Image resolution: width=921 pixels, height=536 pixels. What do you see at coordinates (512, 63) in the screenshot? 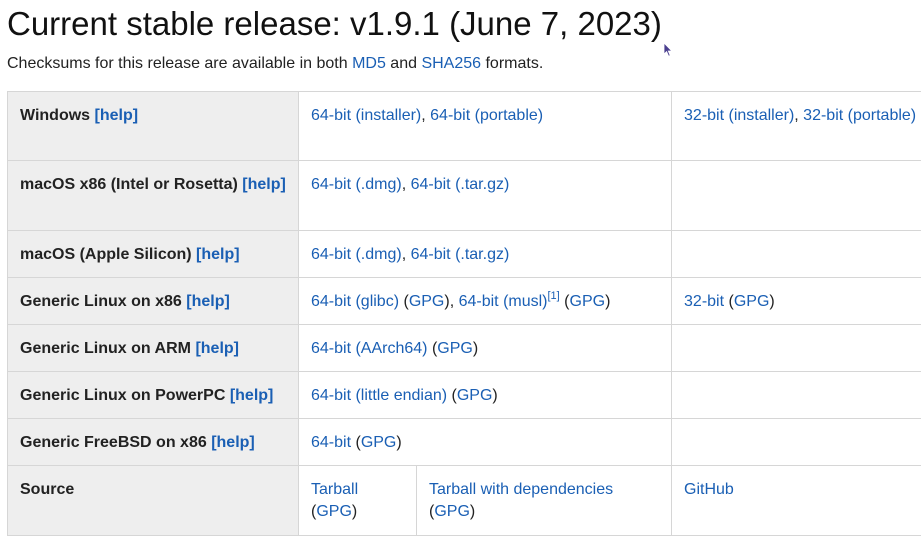
I see `intro-text-after: formats.` at bounding box center [512, 63].